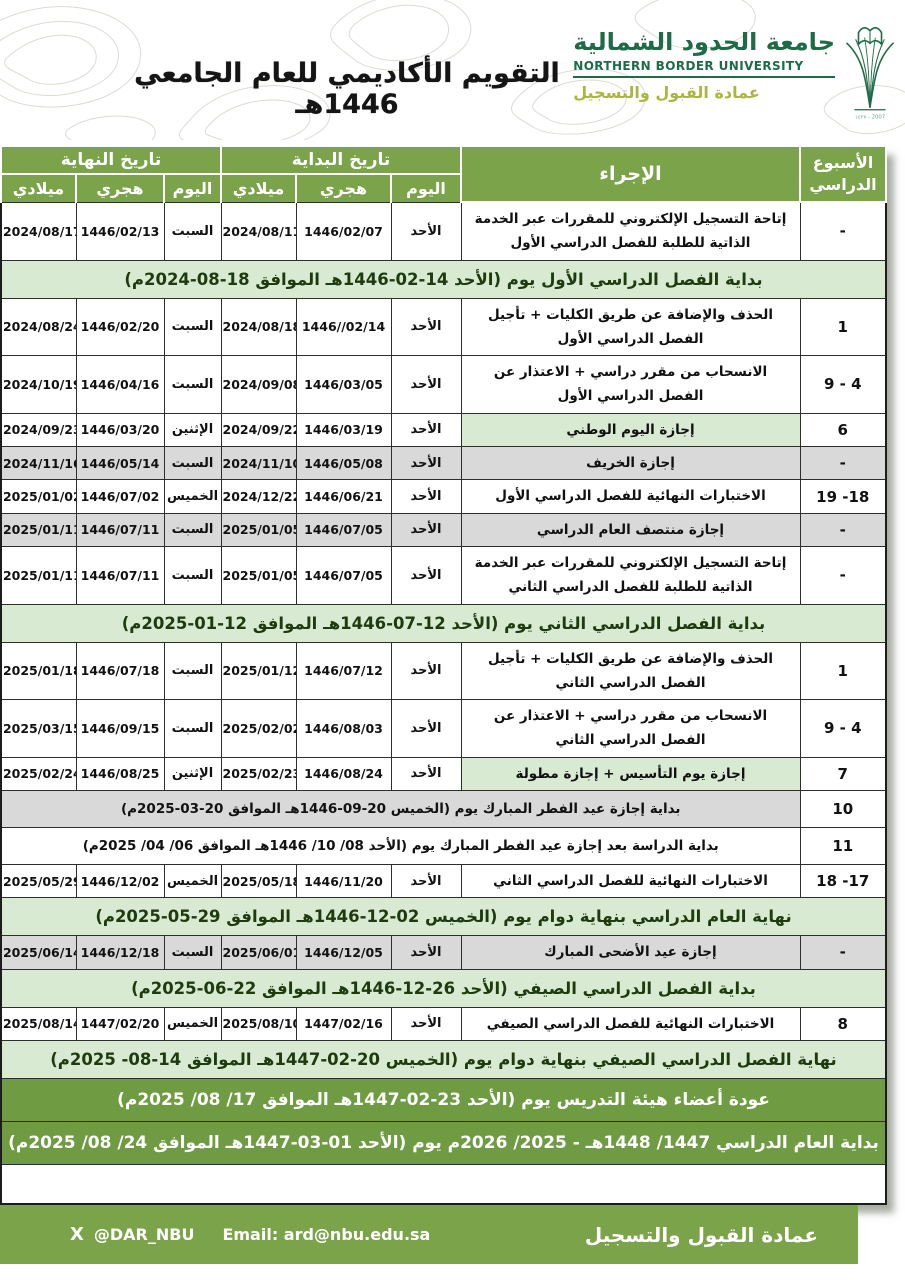 This screenshot has width=905, height=1280. Describe the element at coordinates (258, 463) in the screenshot. I see `start-gregorian-cell: 2024/11/10` at that location.